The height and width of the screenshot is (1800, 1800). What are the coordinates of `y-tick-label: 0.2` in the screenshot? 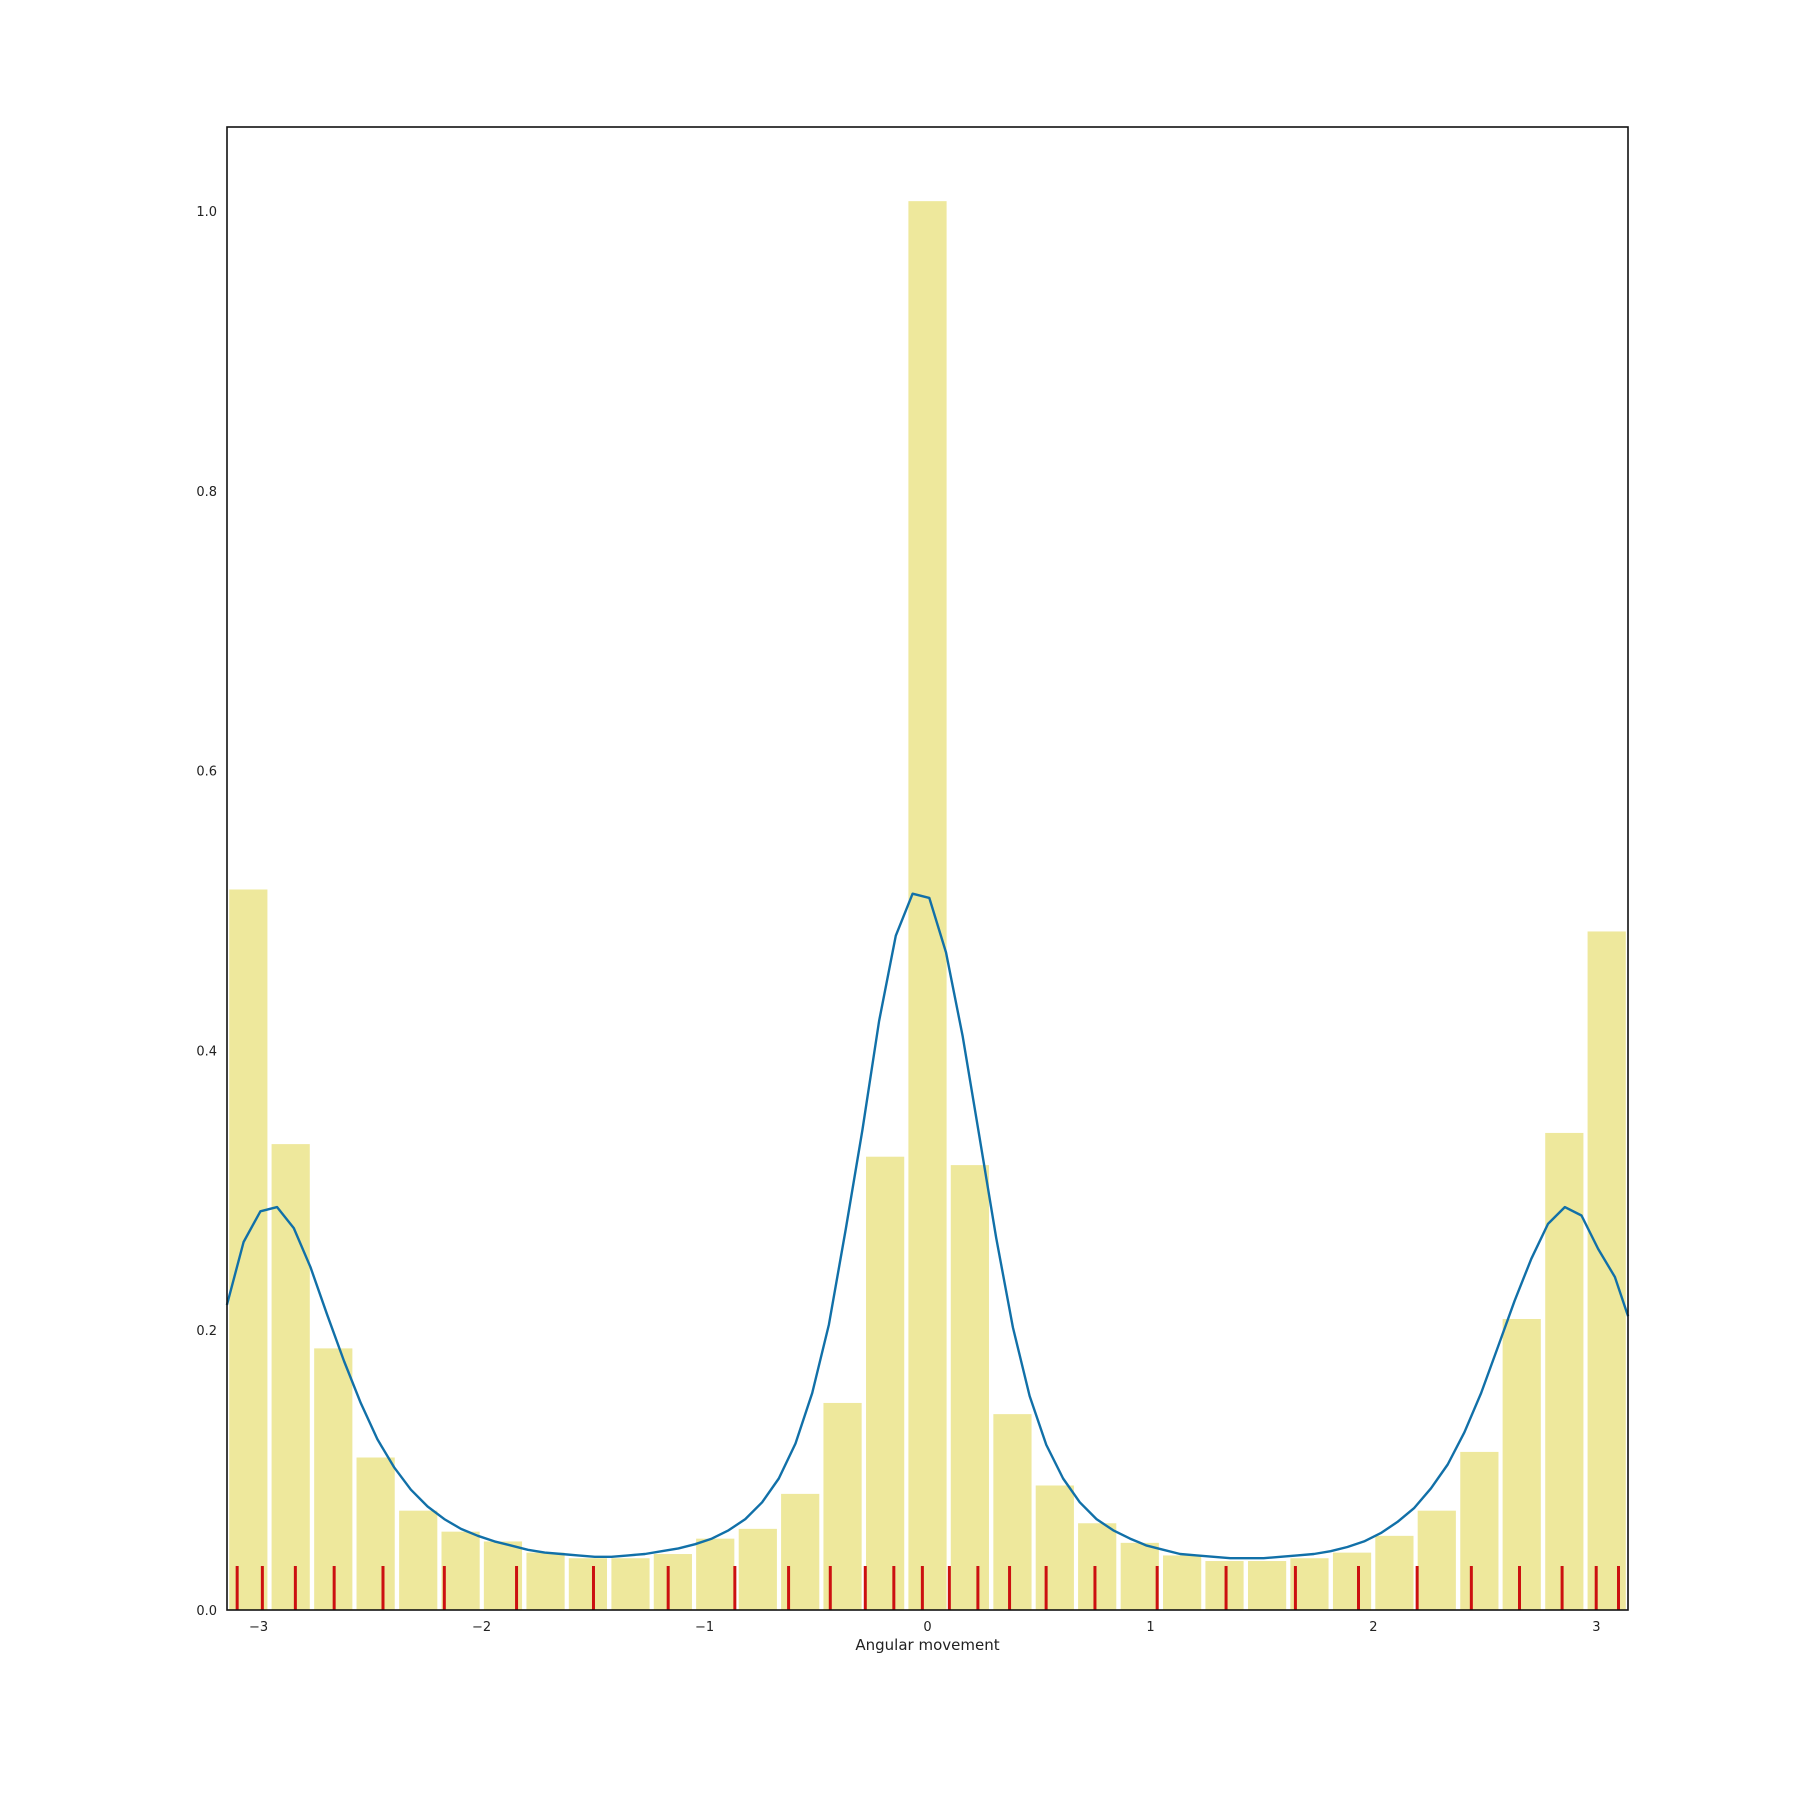 It's located at (206, 1331).